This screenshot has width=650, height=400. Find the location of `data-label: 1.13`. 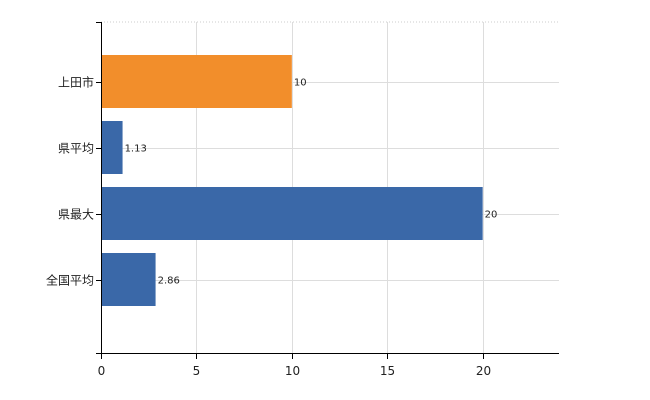

data-label: 1.13 is located at coordinates (136, 149).